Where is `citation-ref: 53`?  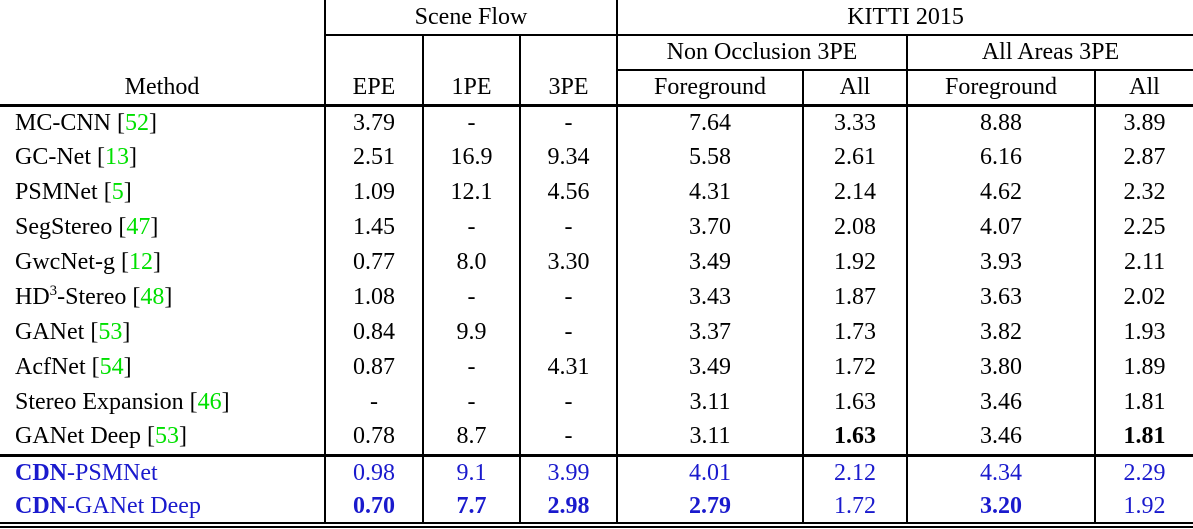 citation-ref: 53 is located at coordinates (166, 436).